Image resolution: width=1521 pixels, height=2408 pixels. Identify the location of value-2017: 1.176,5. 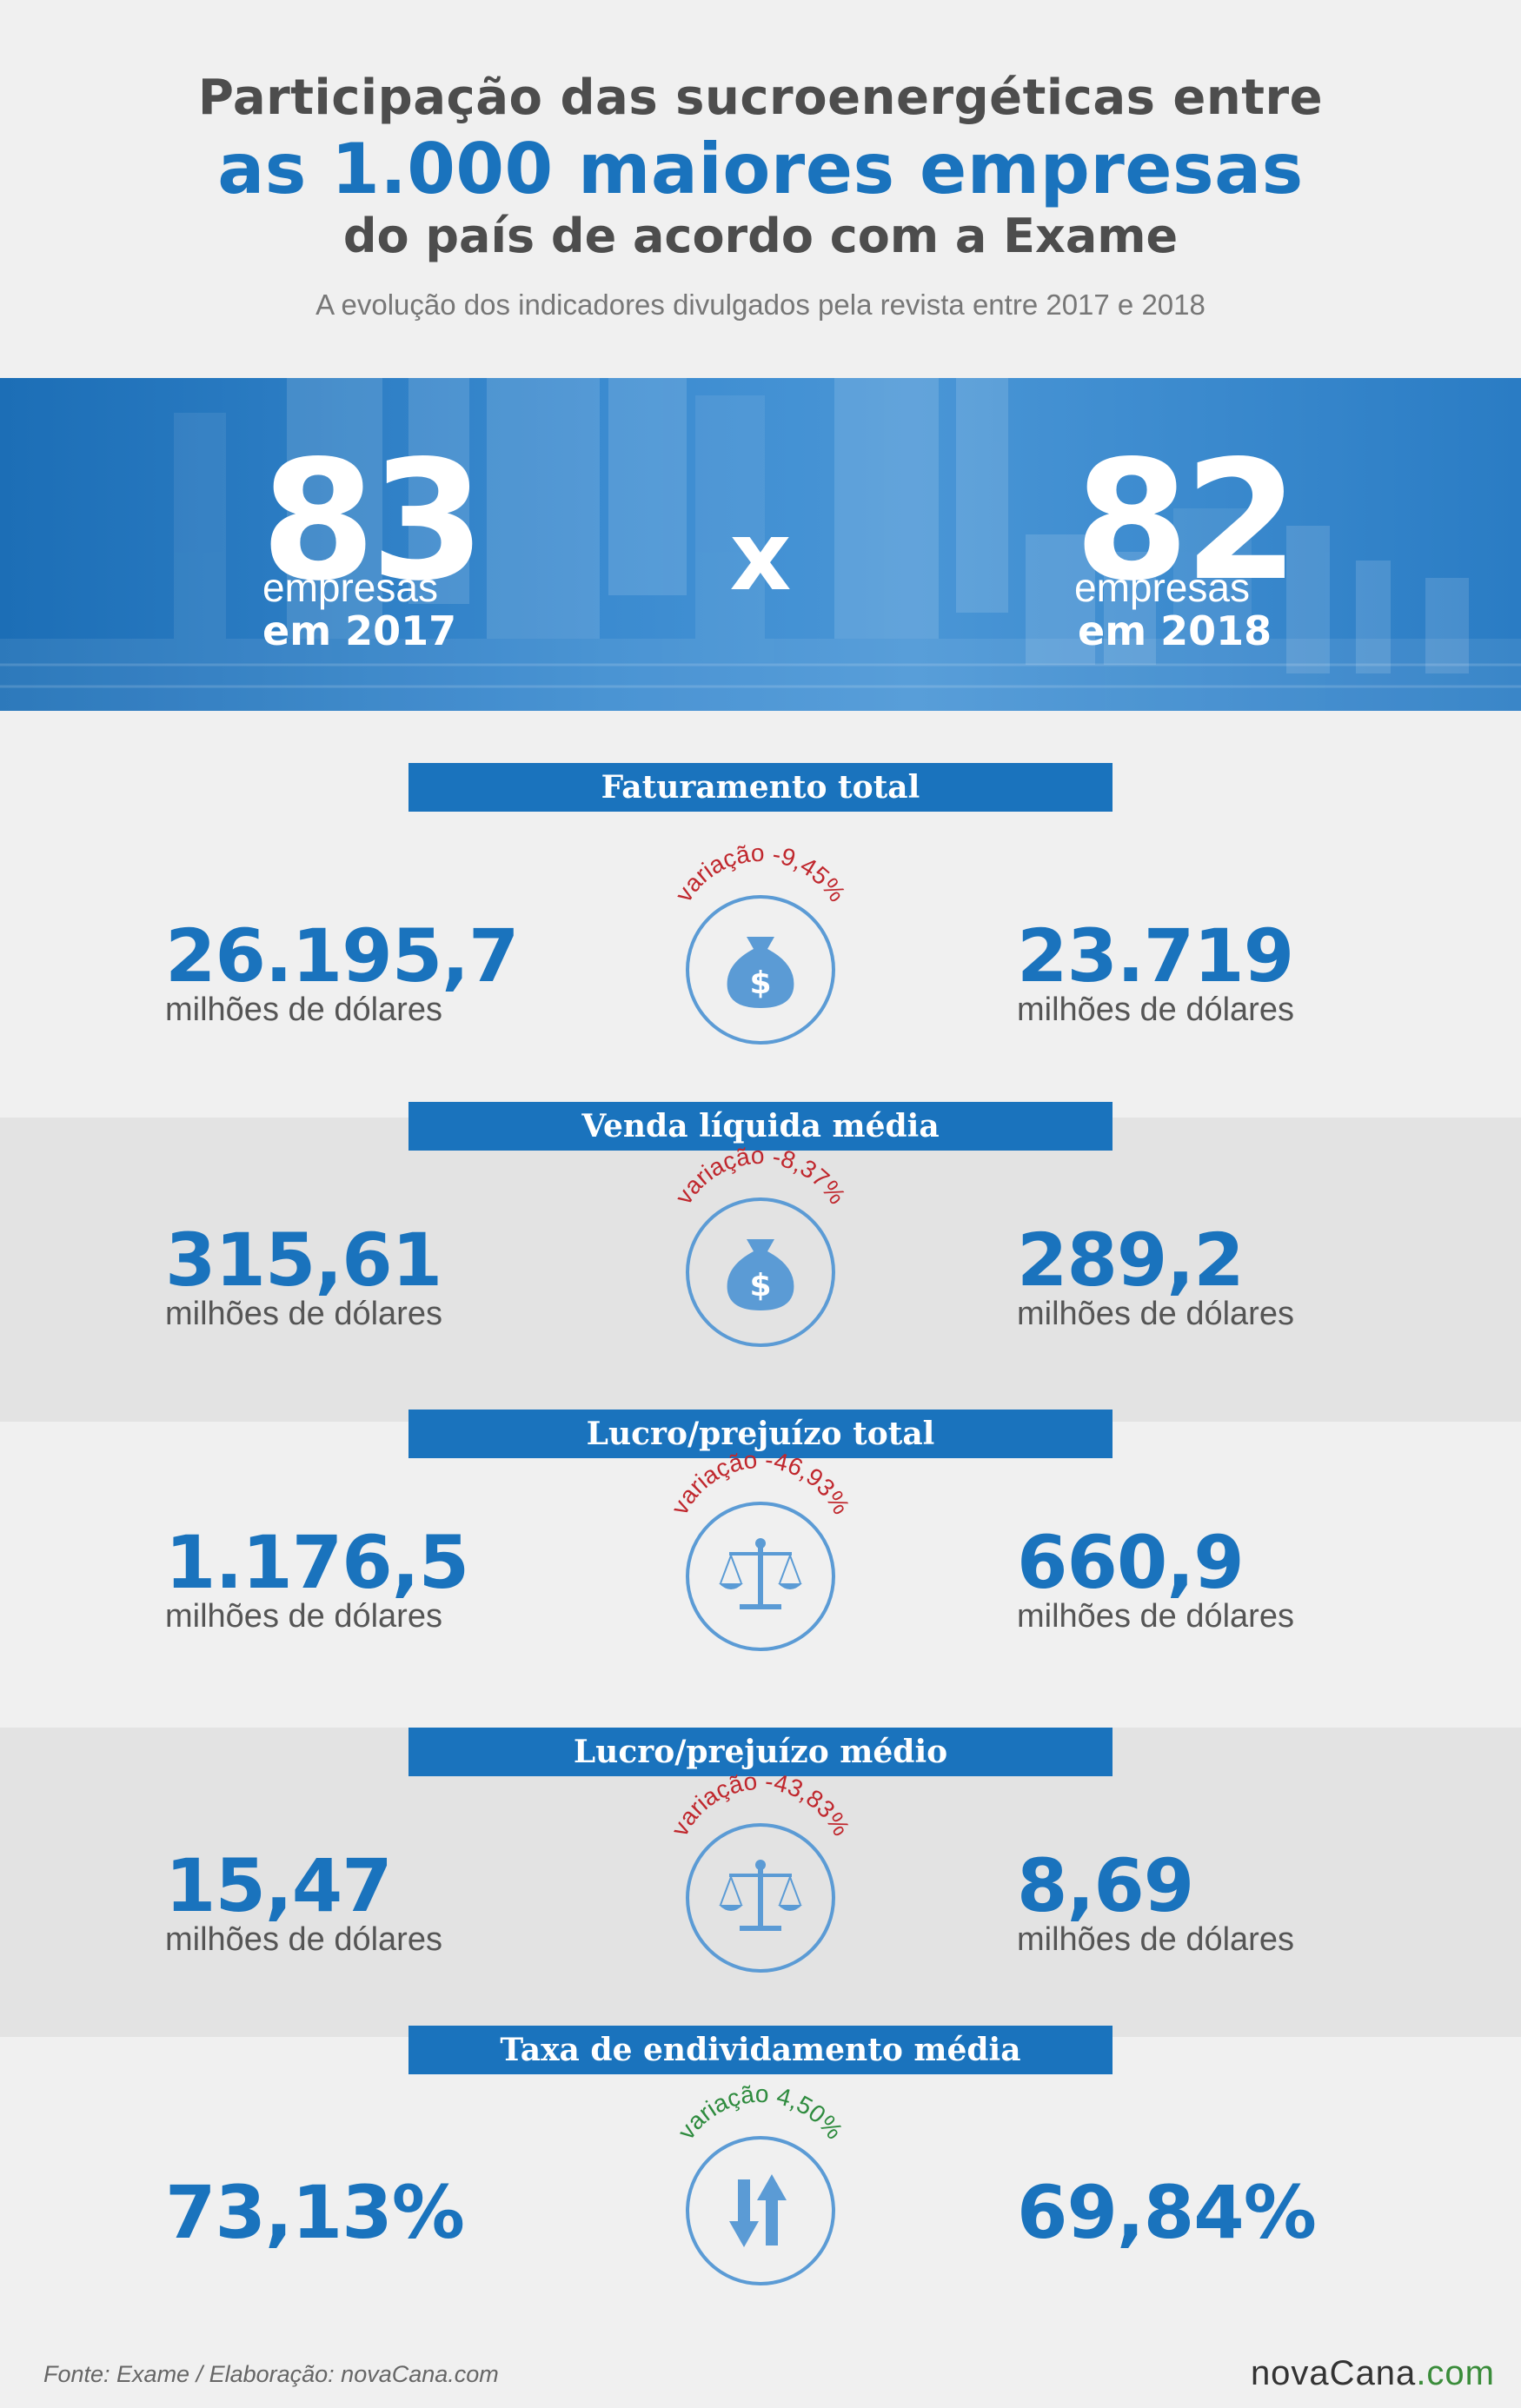
(317, 1562).